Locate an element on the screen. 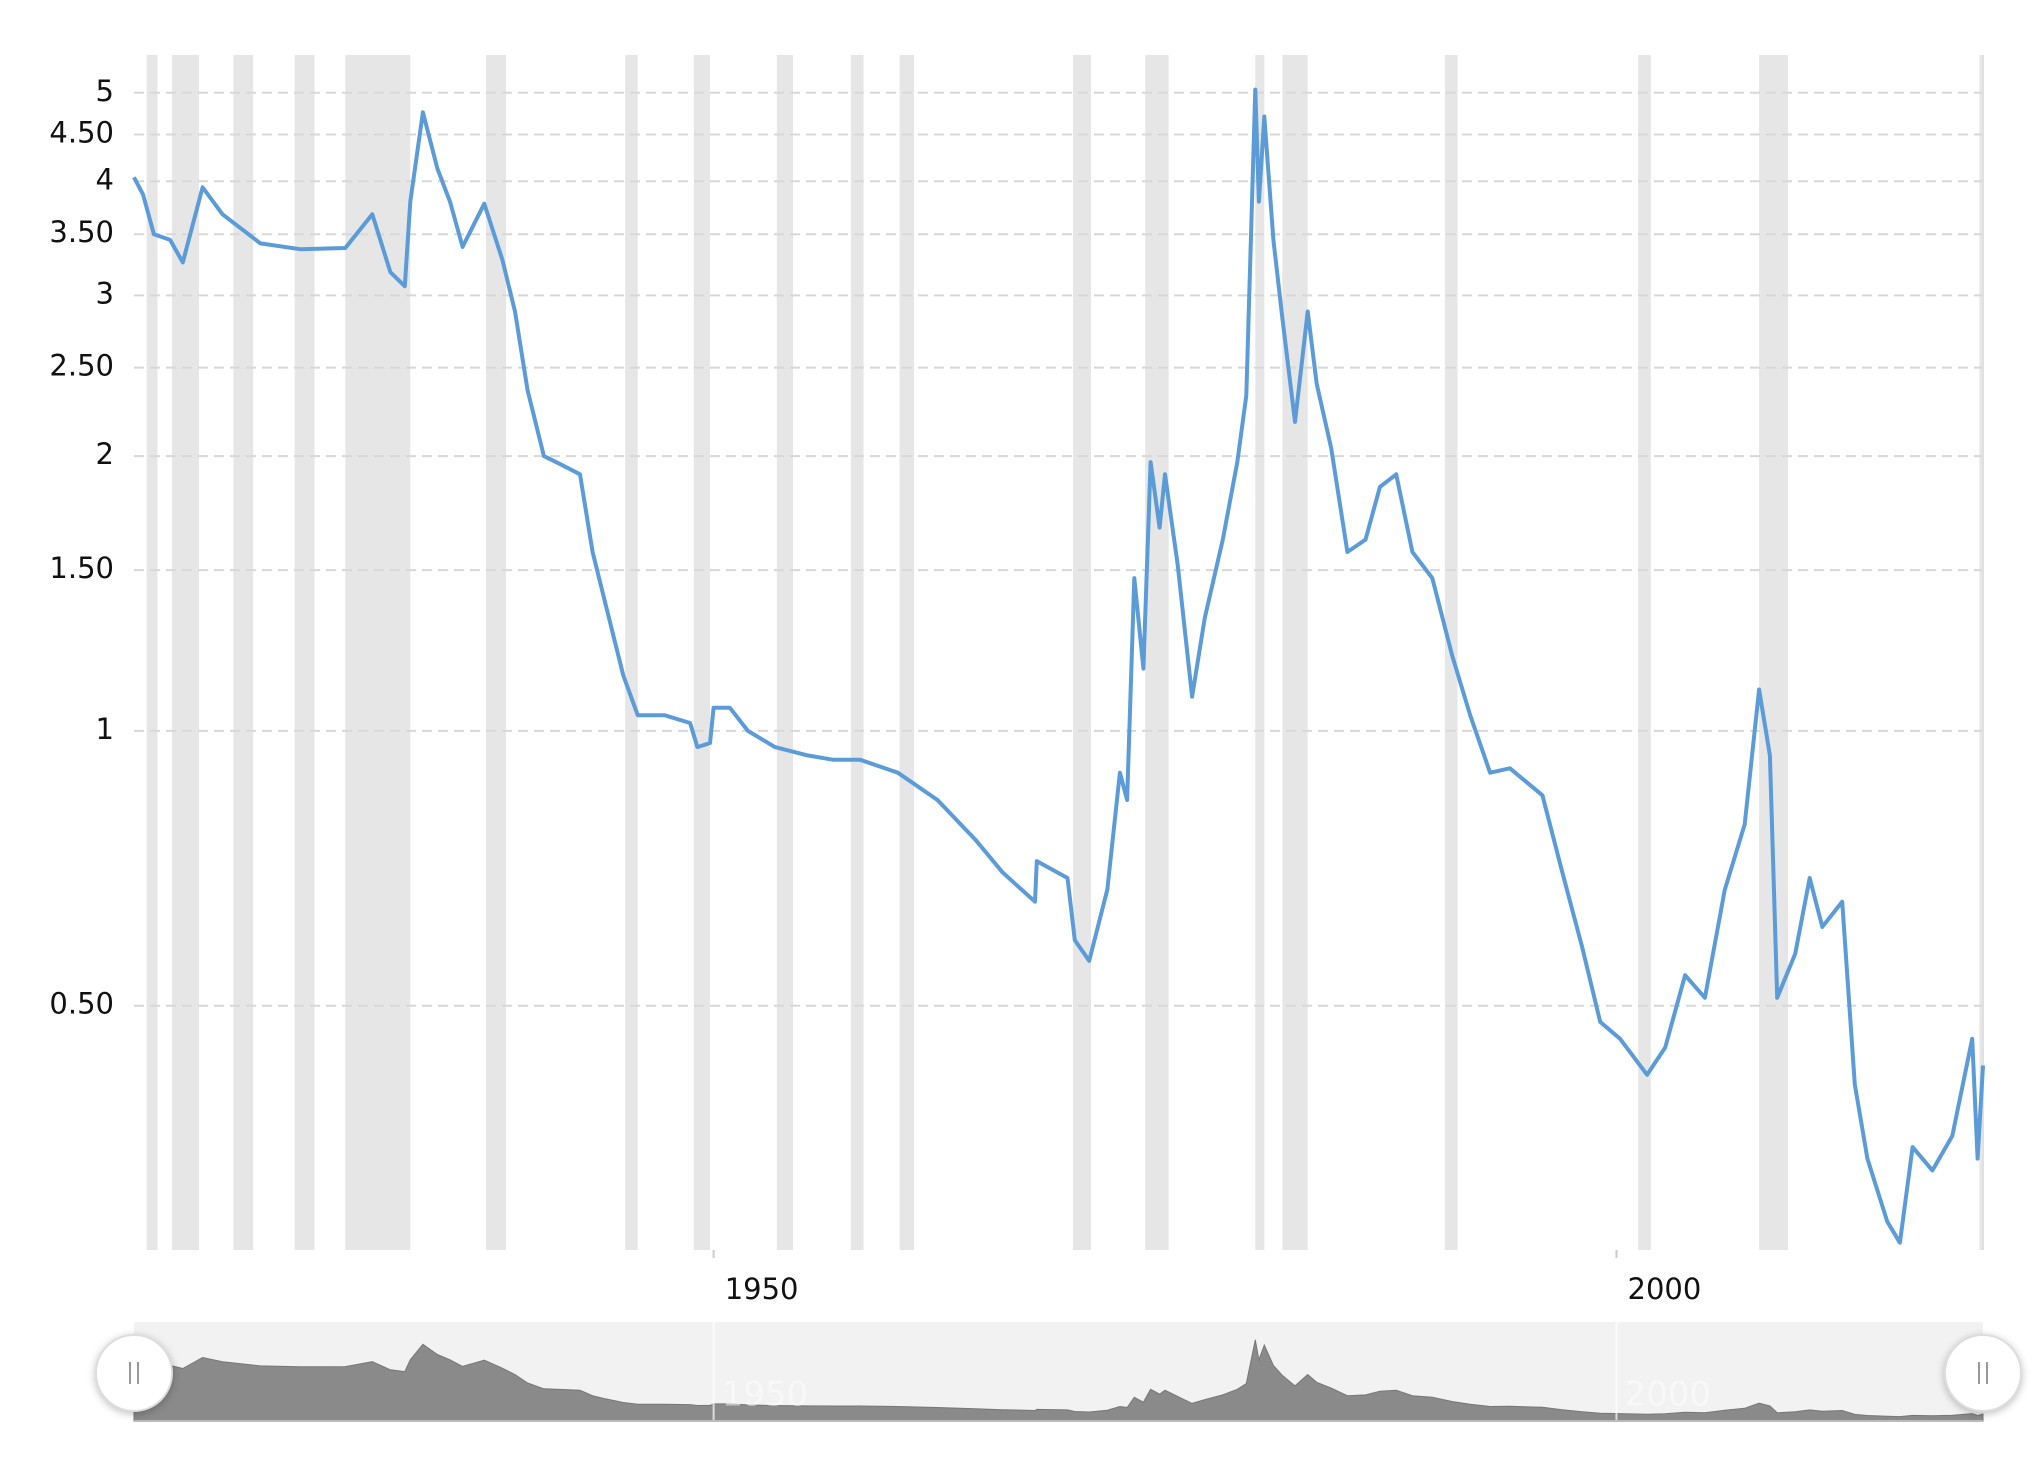 The width and height of the screenshot is (2034, 1460). y-tick-label: 2 is located at coordinates (105, 454).